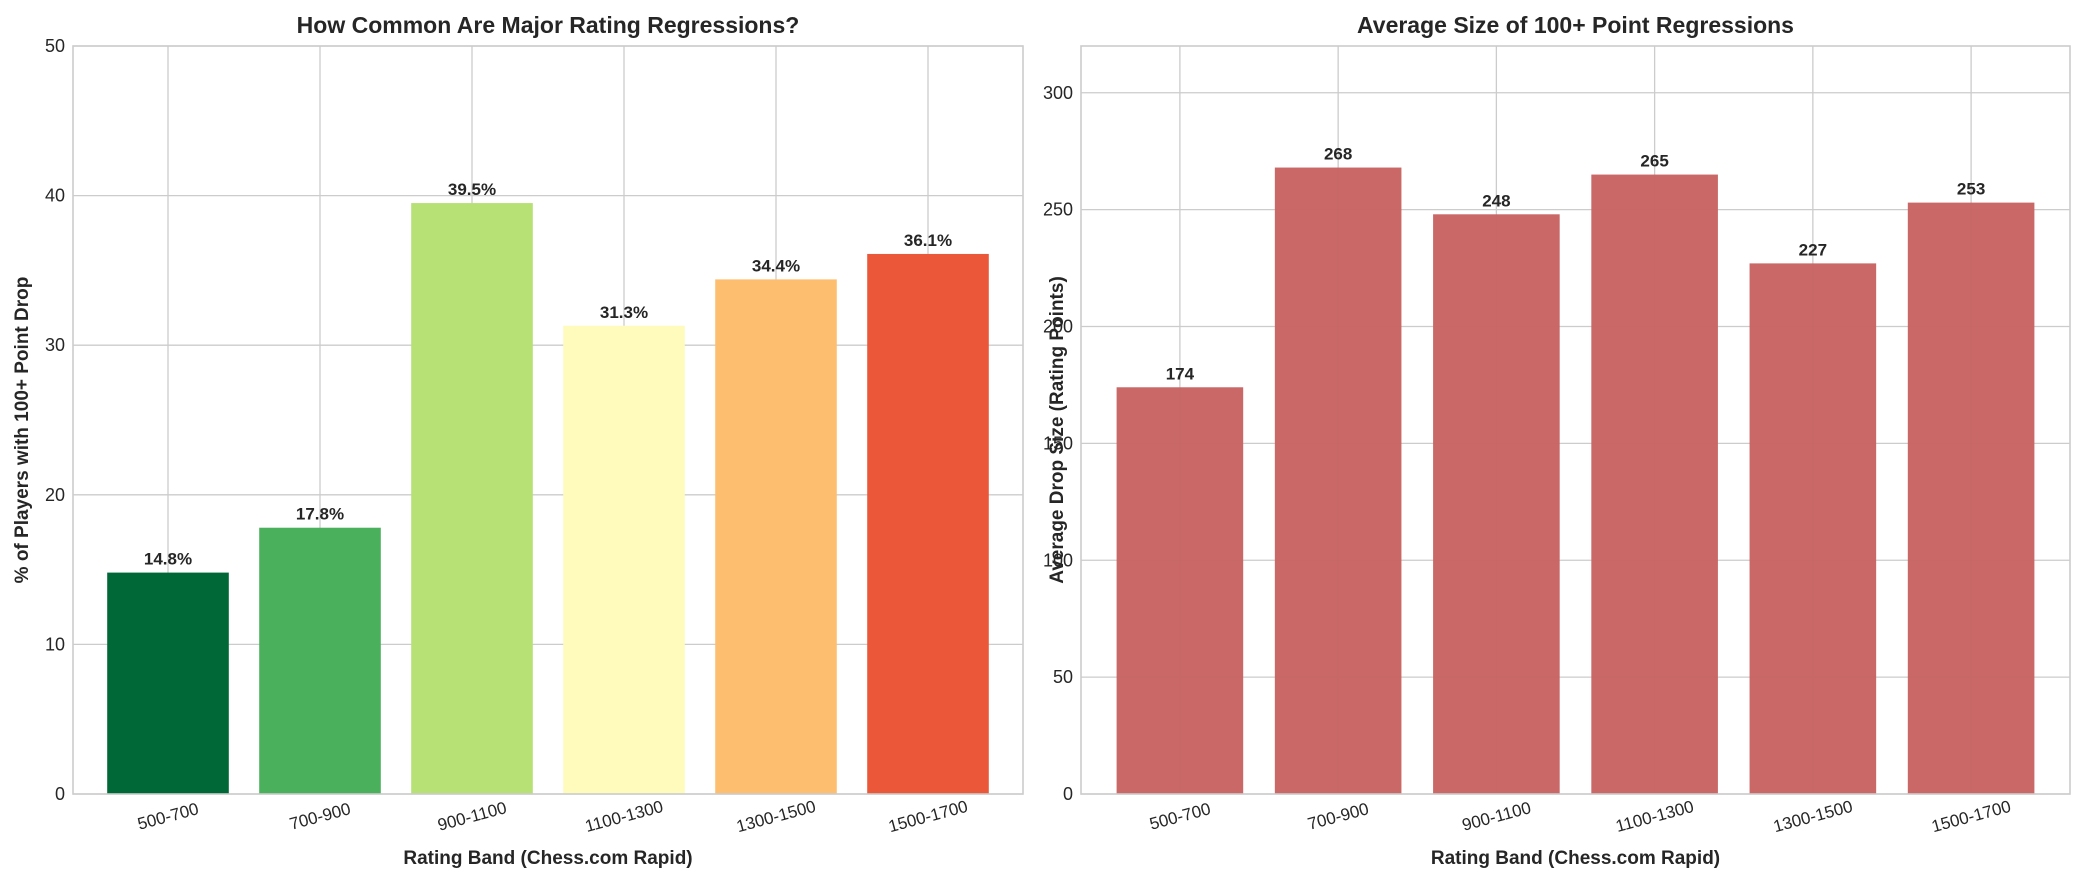 The width and height of the screenshot is (2082, 883). What do you see at coordinates (1496, 200) in the screenshot?
I see `bar-value-label: 248` at bounding box center [1496, 200].